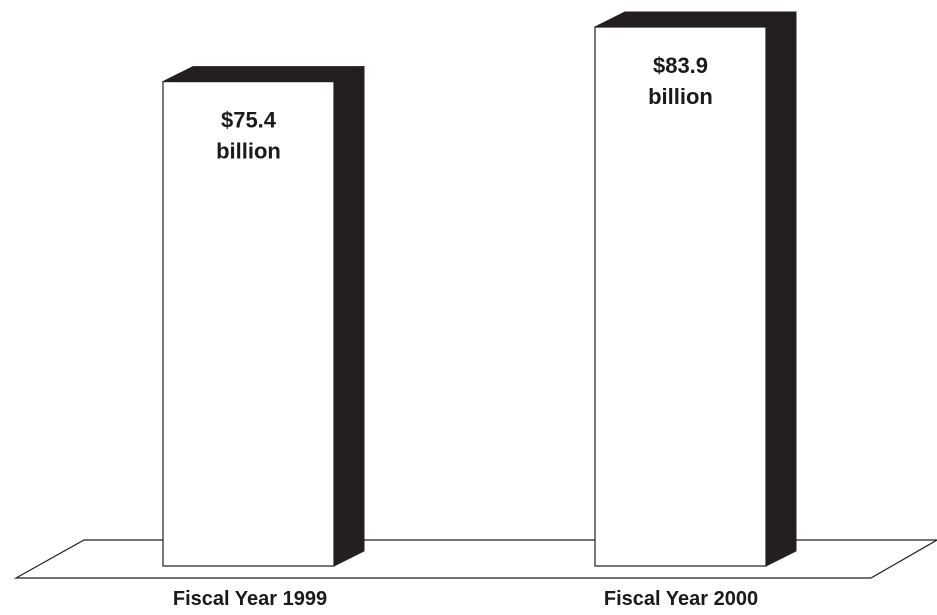 This screenshot has width=937, height=615. I want to click on data-label: $75.4, so click(249, 120).